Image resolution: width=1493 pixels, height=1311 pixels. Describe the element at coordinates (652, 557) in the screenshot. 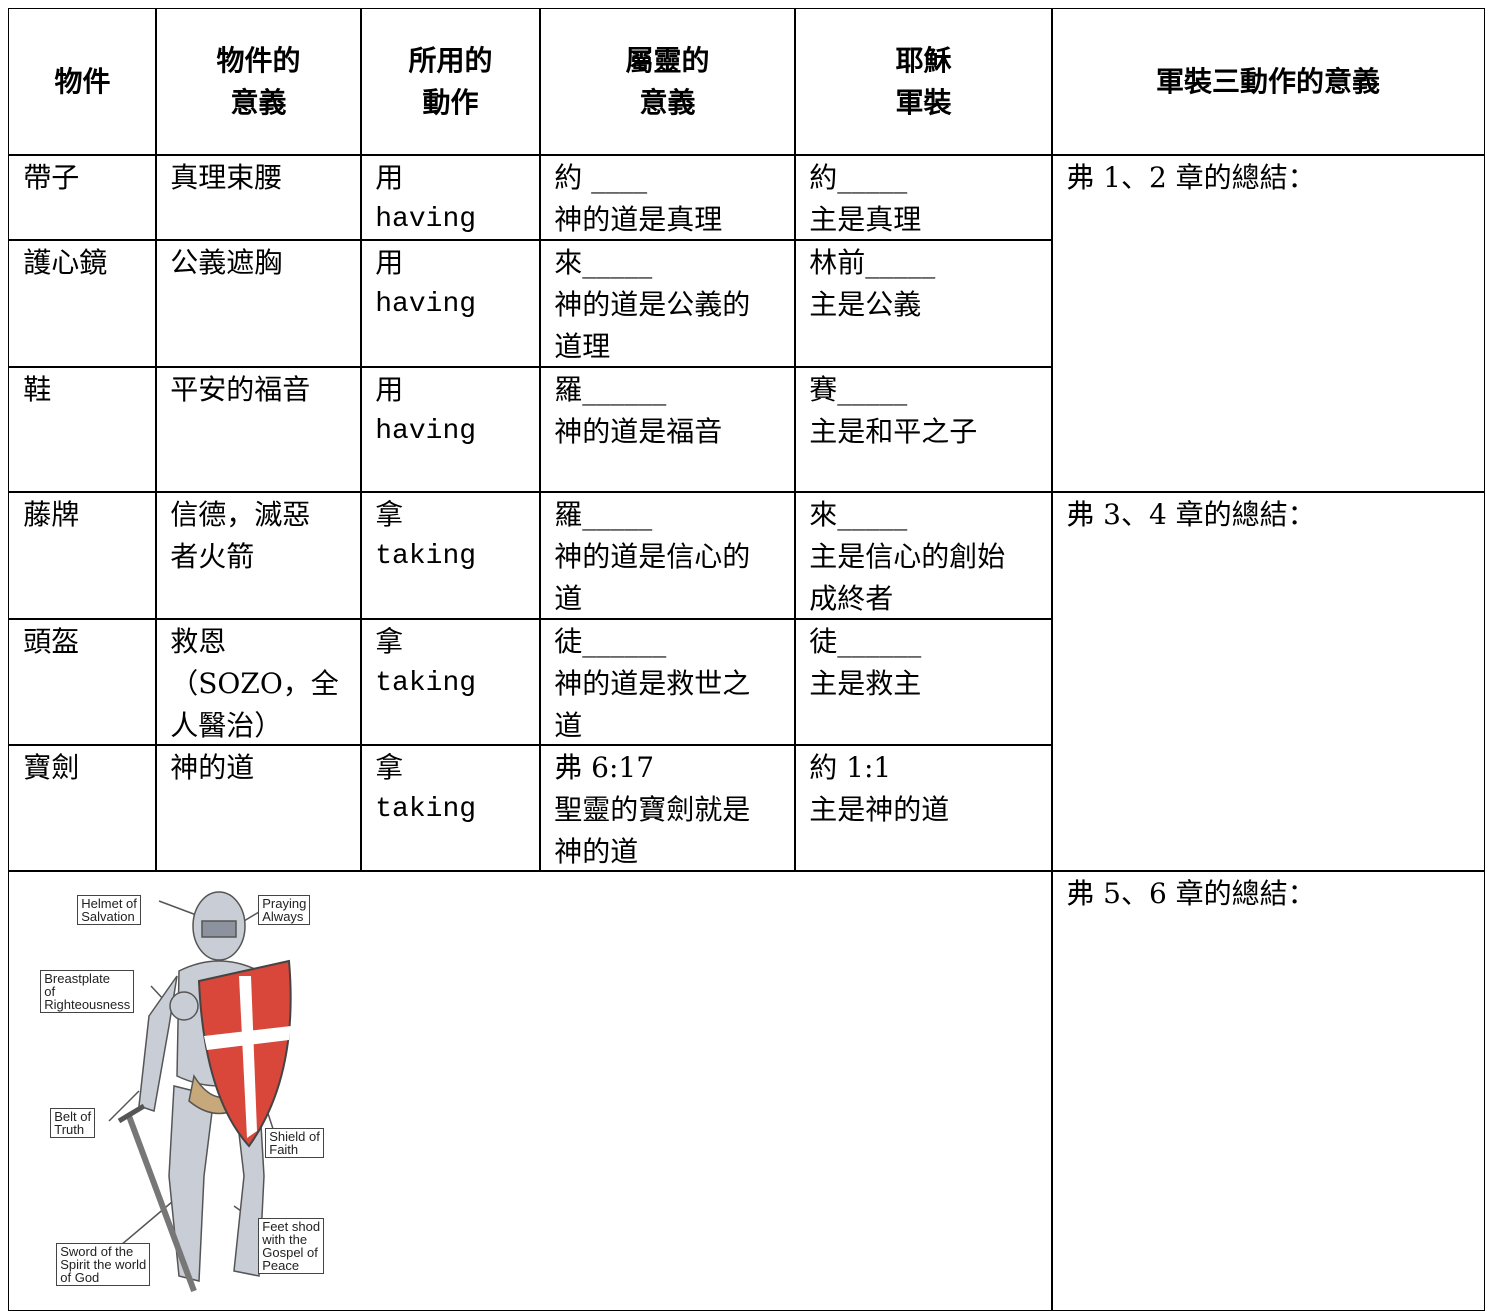

I see `cell-text: 神的道是信心的` at that location.